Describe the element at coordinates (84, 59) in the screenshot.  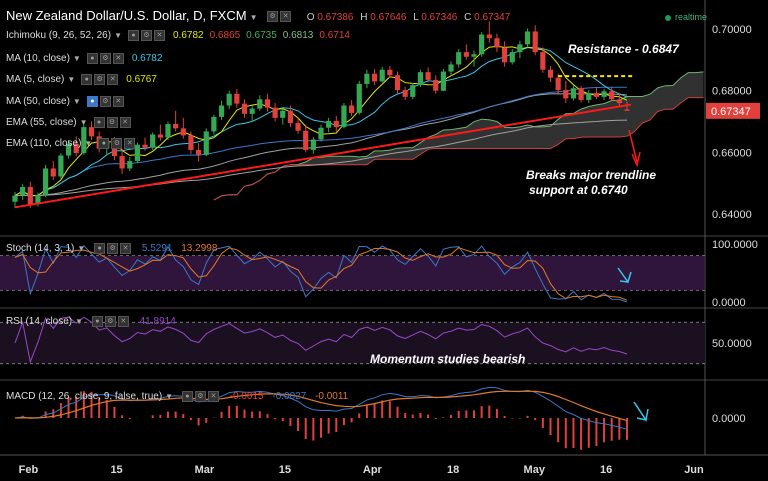
I see `indicator-legend: MA (10, close) ▼ ● ⚙ ✕ 0.6782` at that location.